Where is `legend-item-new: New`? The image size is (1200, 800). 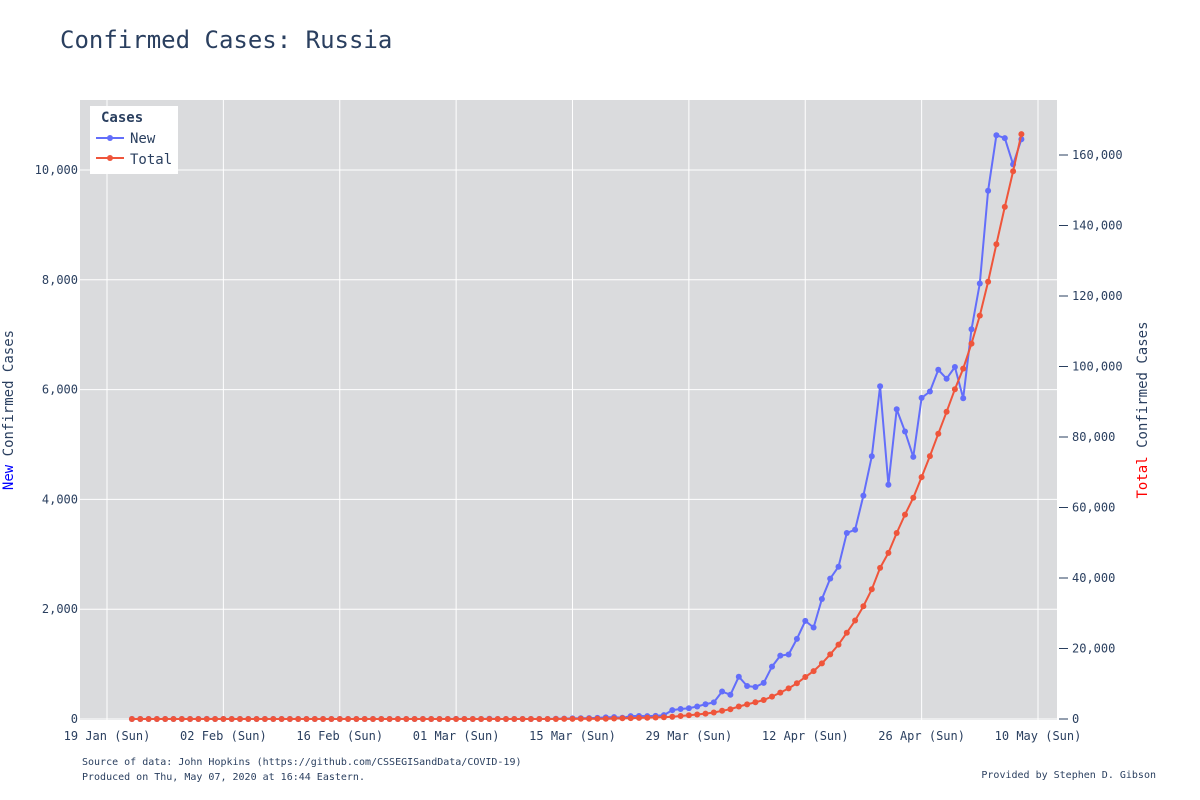
legend-item-new: New is located at coordinates (126, 139).